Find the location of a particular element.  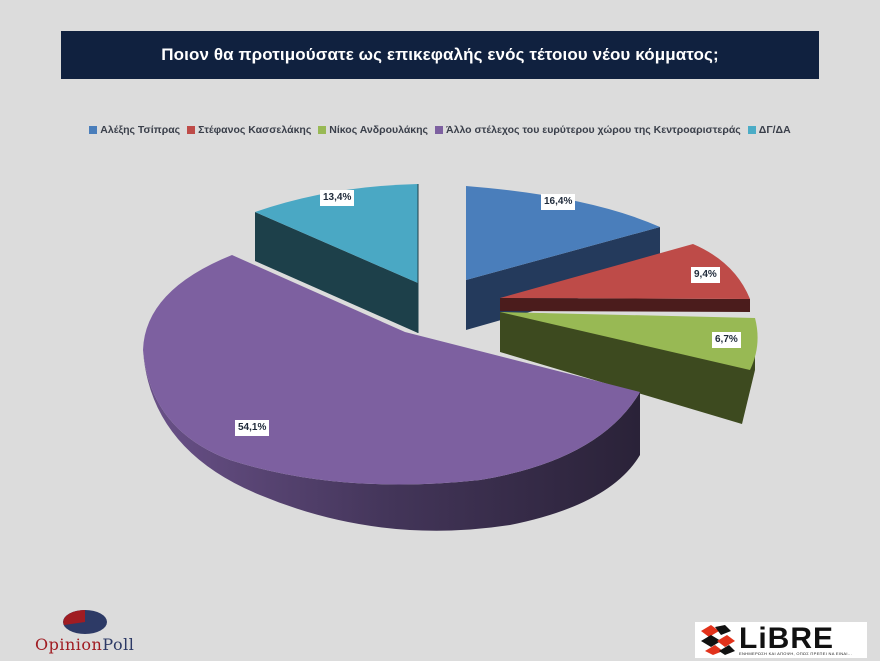

data-label-tsipras: 16,4% is located at coordinates (558, 202).